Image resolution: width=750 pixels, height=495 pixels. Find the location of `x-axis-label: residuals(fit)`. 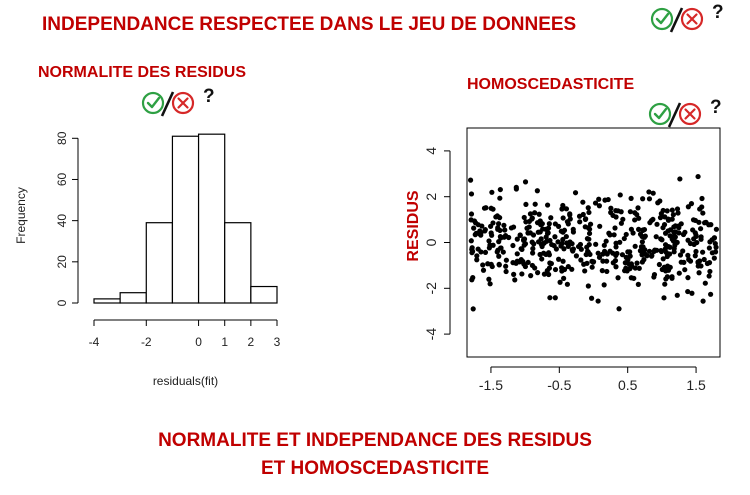

x-axis-label: residuals(fit) is located at coordinates (185, 381).